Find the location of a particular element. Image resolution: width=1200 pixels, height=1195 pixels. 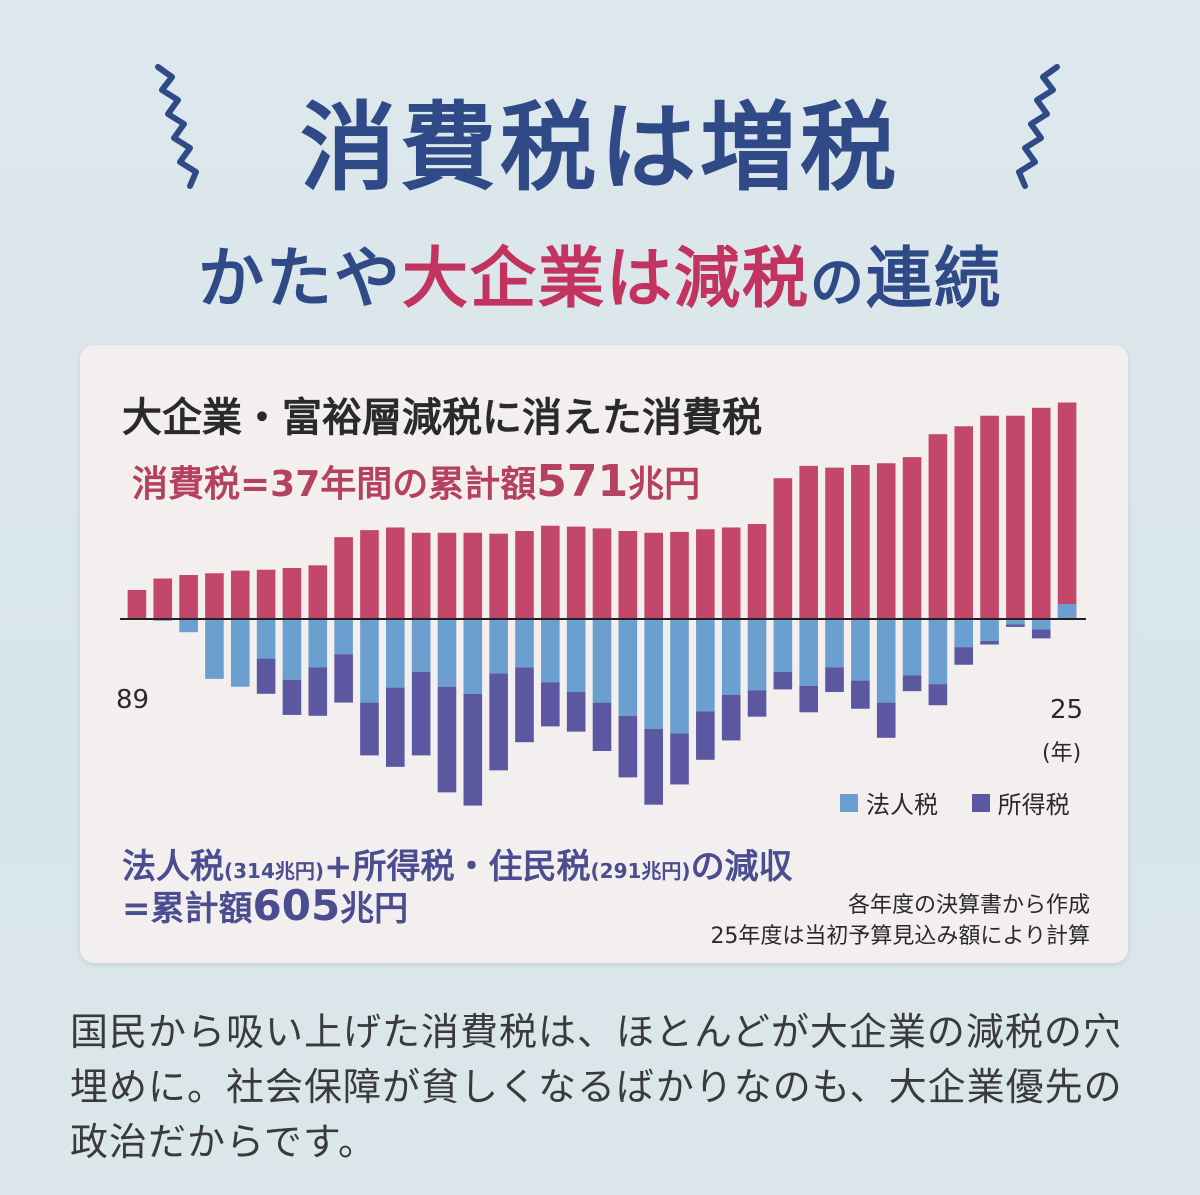

bar-corporate-tax-2007 is located at coordinates (602, 661).